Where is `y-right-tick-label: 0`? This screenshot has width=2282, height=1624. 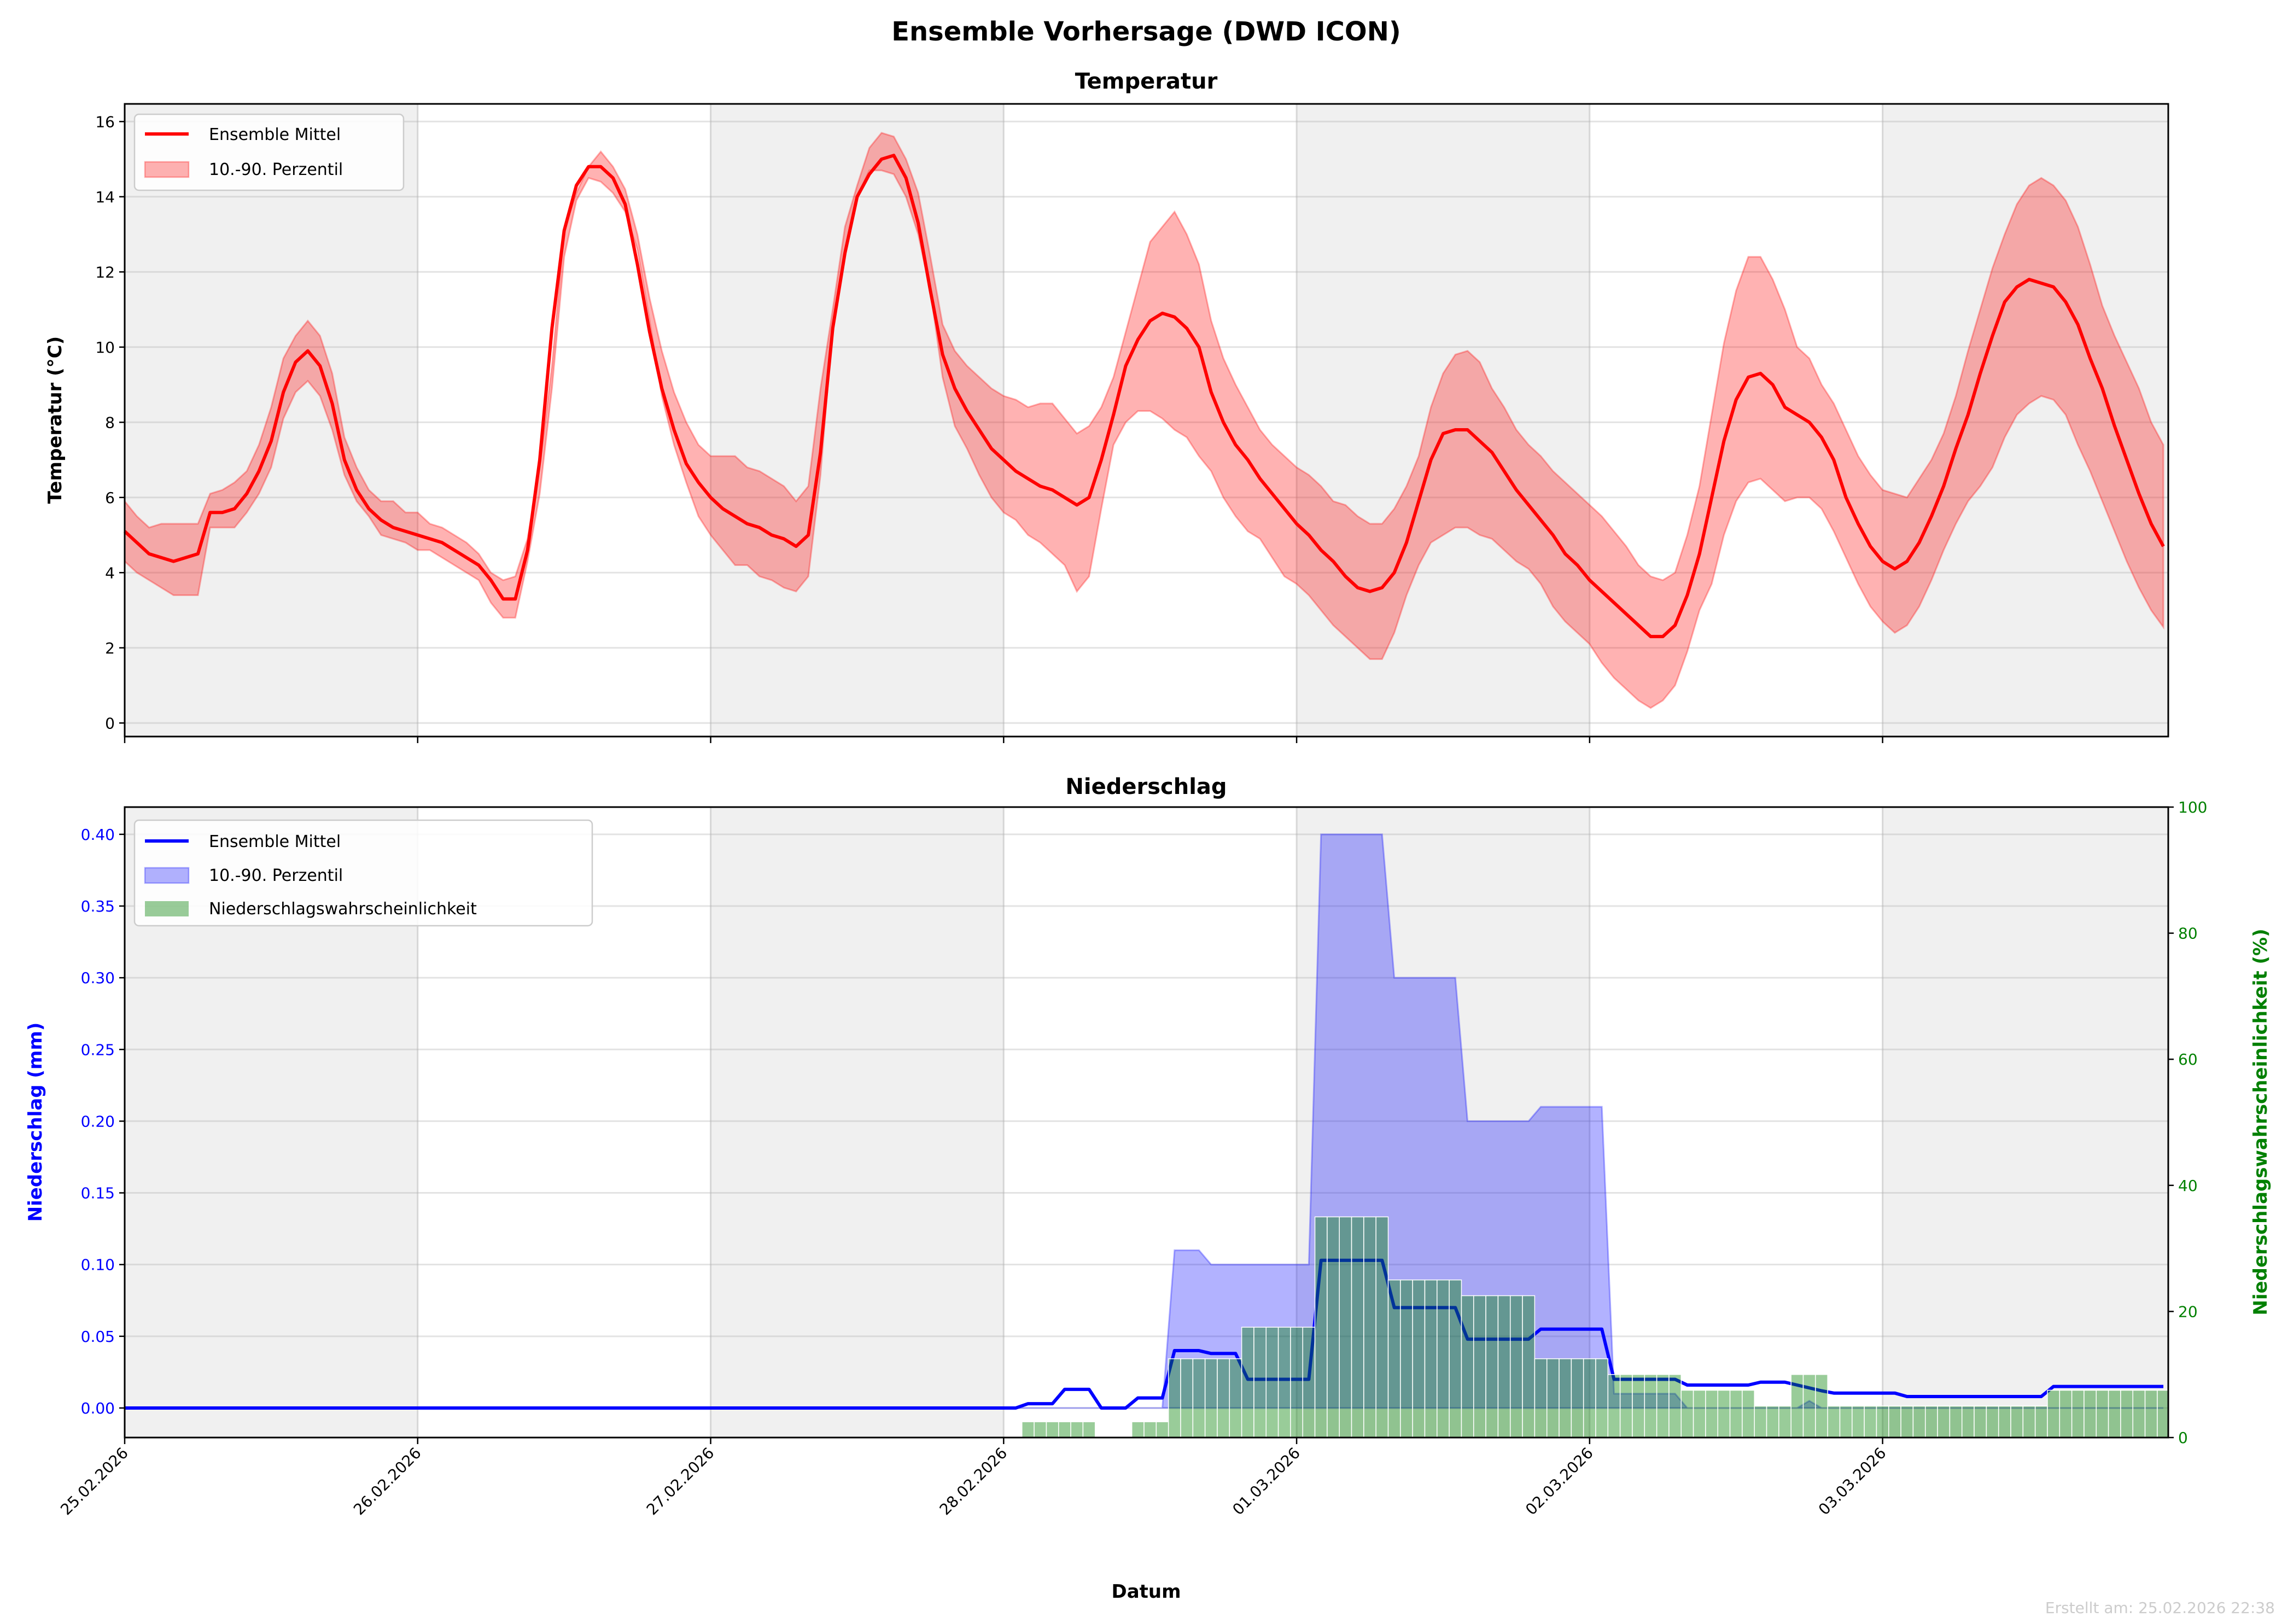 y-right-tick-label: 0 is located at coordinates (2183, 1438).